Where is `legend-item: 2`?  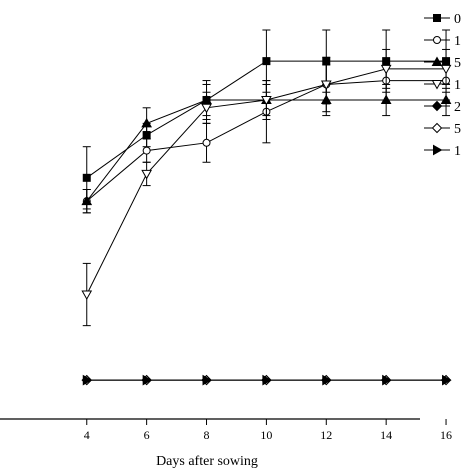
legend-item: 2 is located at coordinates (442, 107).